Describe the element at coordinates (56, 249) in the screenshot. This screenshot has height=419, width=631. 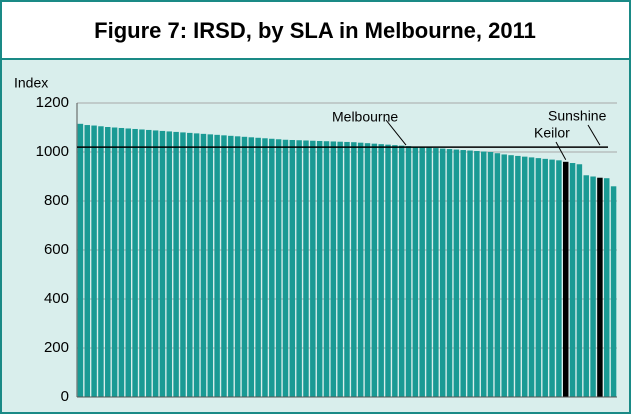
I see `y-tick-label: 600` at that location.